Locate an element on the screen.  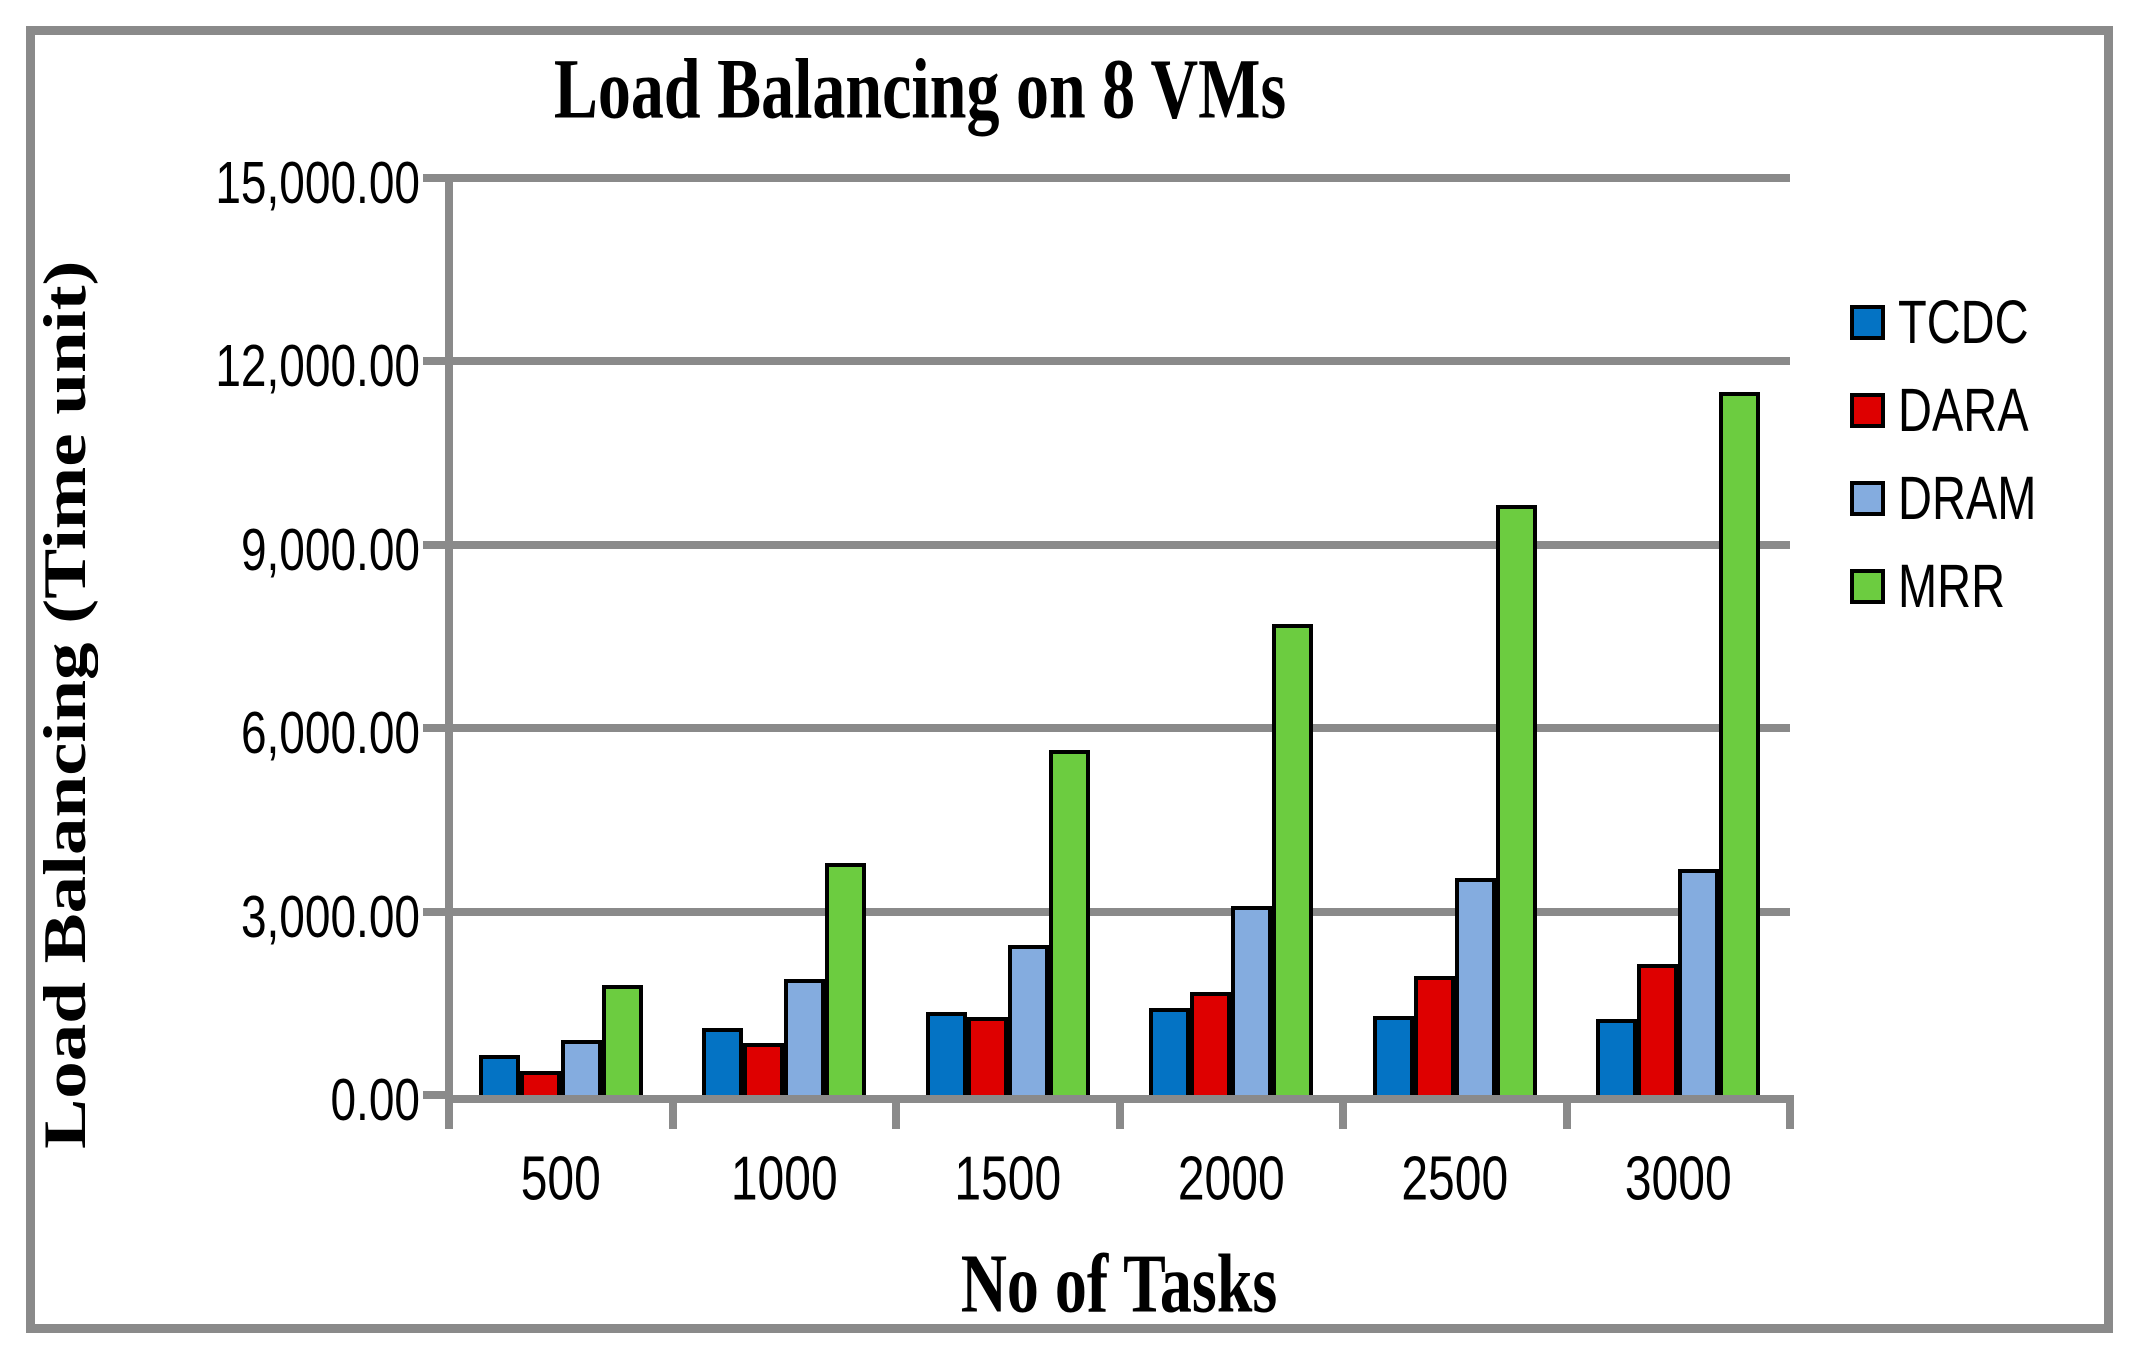
x-tick-label: 2000 is located at coordinates (1232, 1179).